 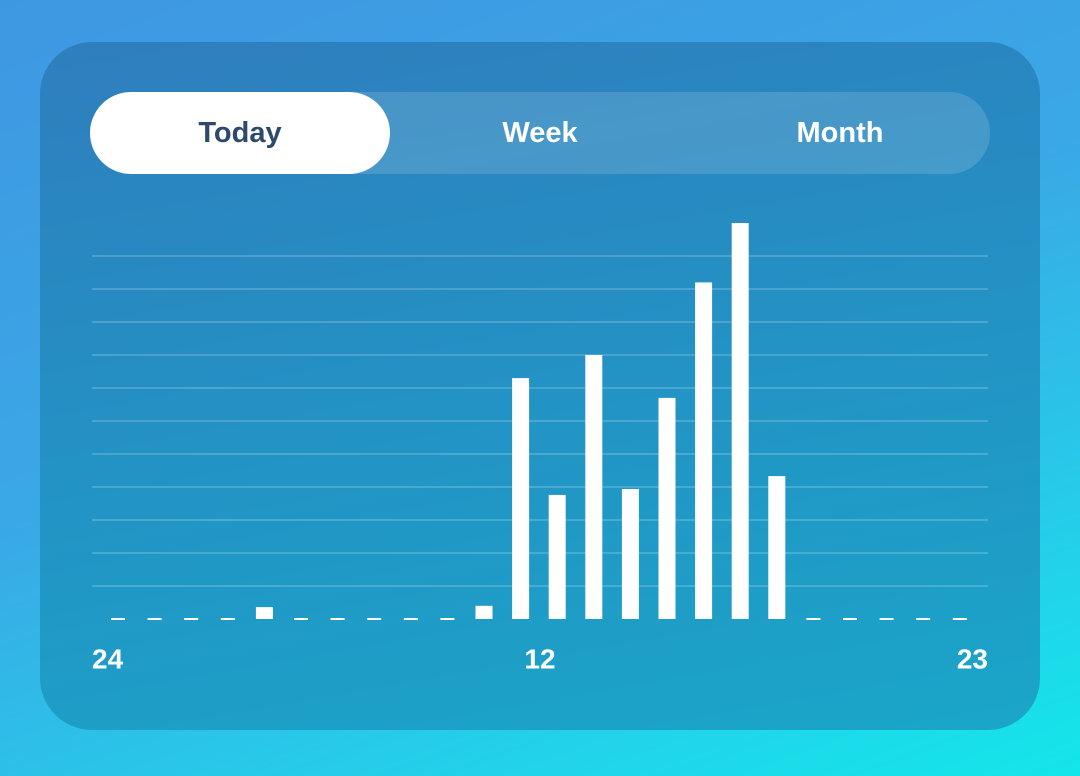 I want to click on x-tick-label: 12, so click(x=539, y=658).